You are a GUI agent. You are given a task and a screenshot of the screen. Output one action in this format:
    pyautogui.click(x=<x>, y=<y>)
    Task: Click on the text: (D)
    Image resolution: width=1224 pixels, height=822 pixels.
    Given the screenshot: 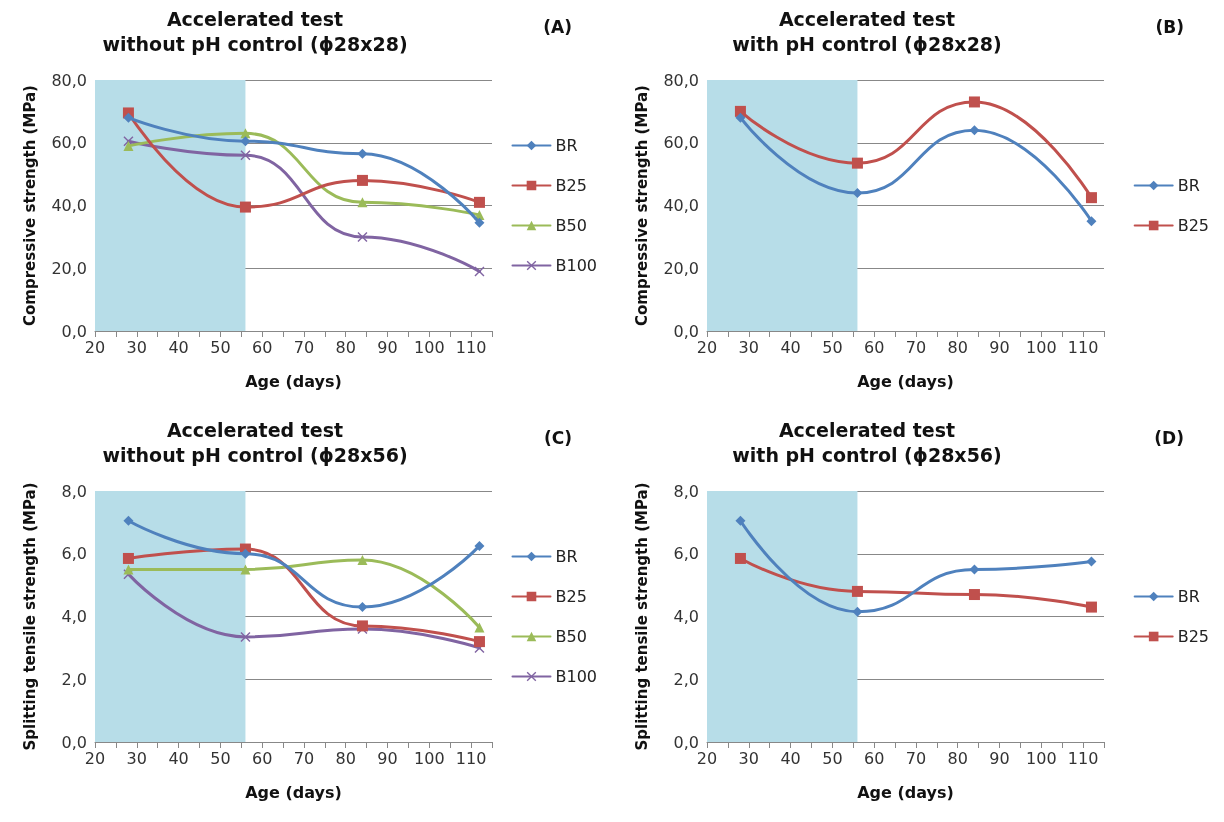 What is the action you would take?
    pyautogui.click(x=1169, y=437)
    